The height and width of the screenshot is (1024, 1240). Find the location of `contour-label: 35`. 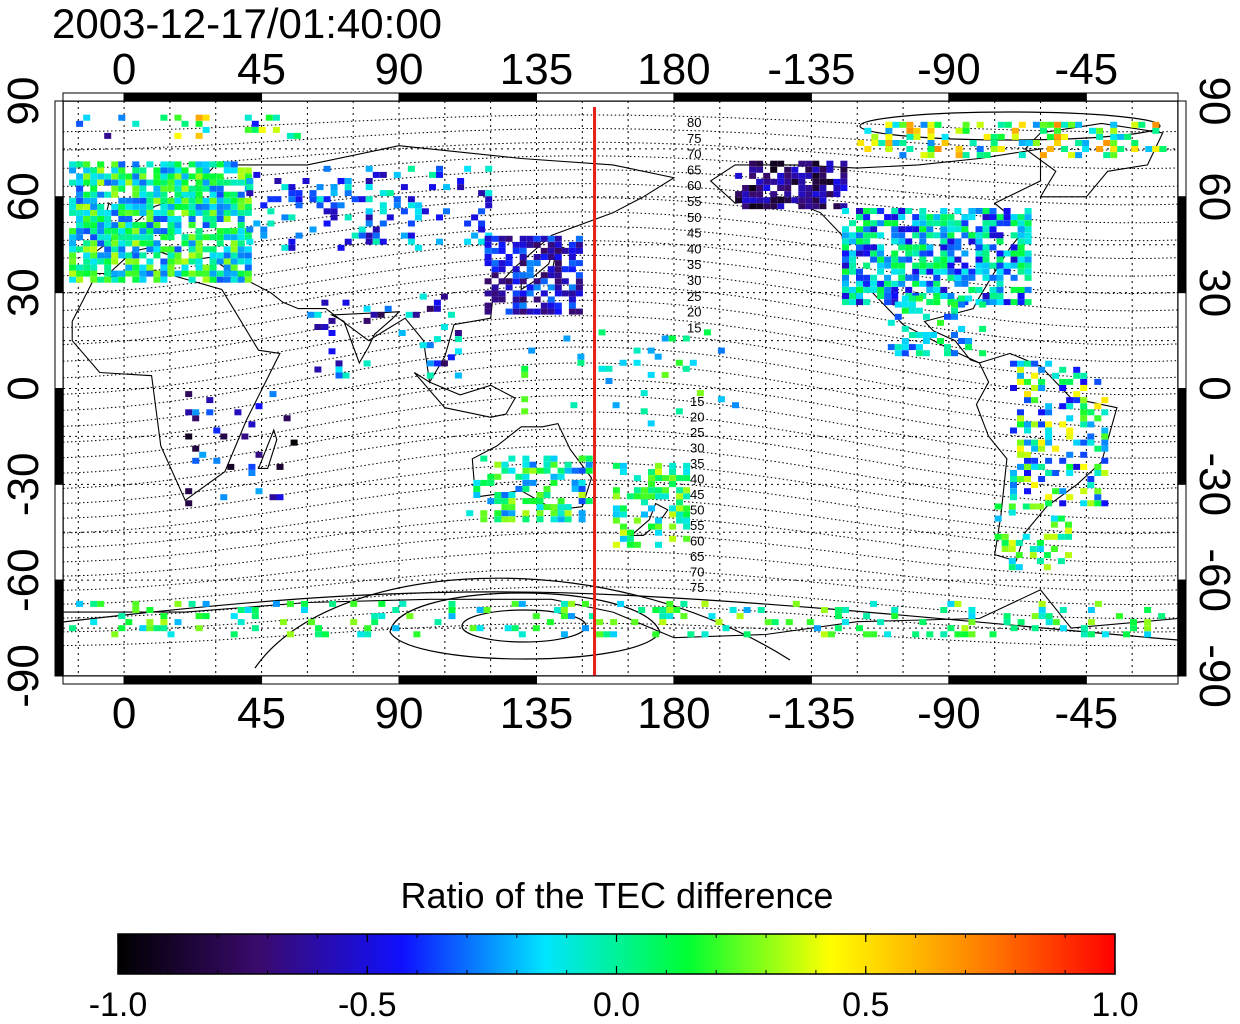

contour-label: 35 is located at coordinates (694, 264).